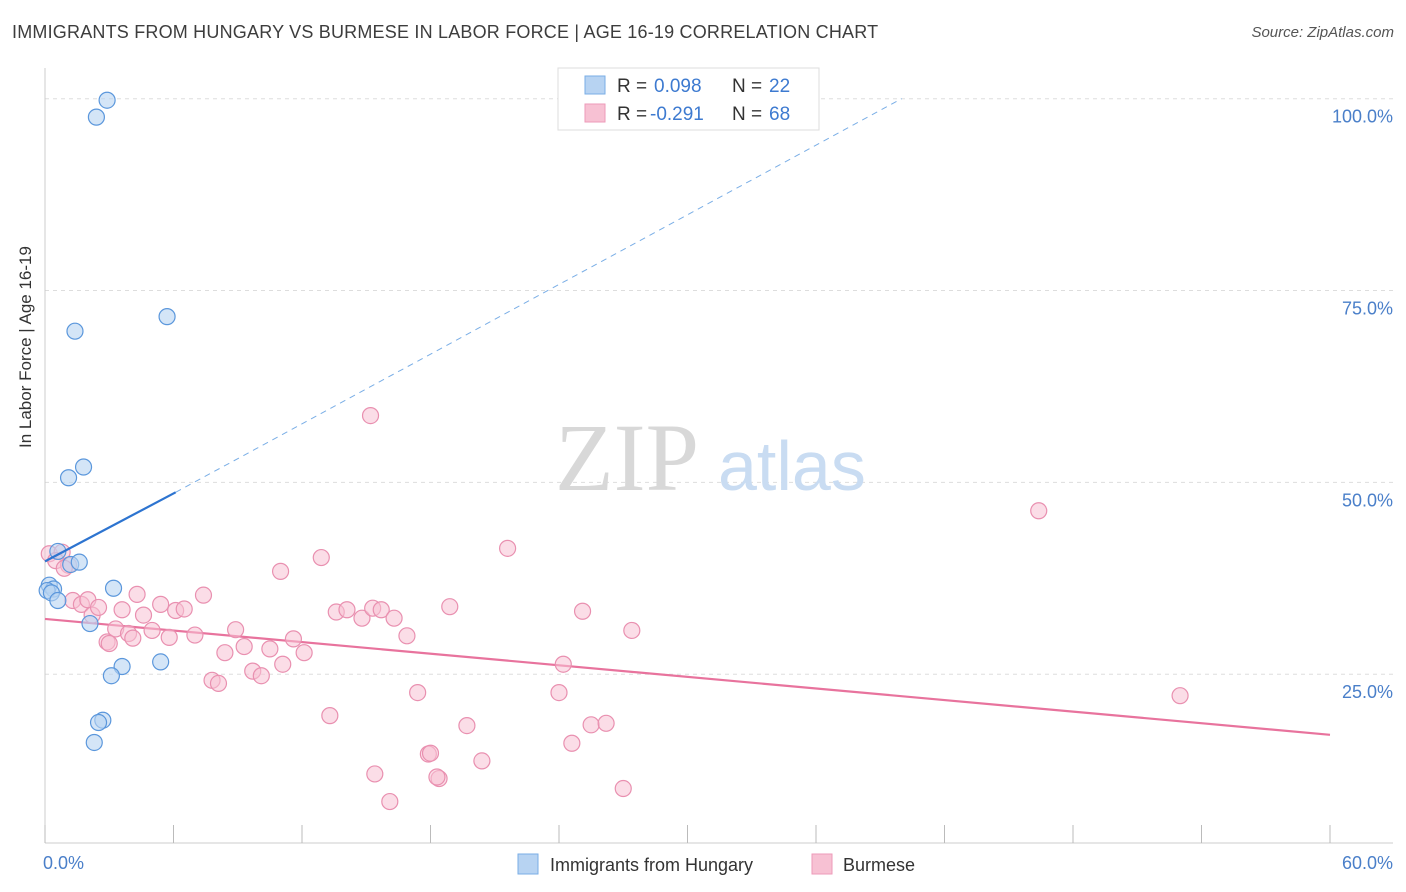 The width and height of the screenshot is (1406, 892). I want to click on series-swatch-burmese, so click(822, 864).